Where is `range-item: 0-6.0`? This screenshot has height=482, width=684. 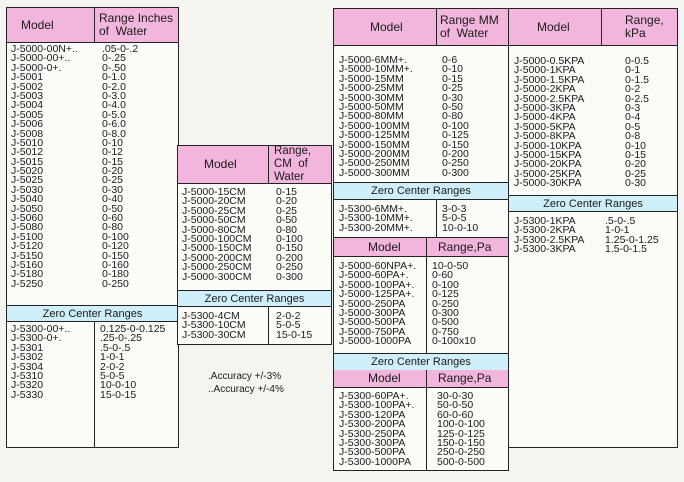 range-item: 0-6.0 is located at coordinates (114, 124).